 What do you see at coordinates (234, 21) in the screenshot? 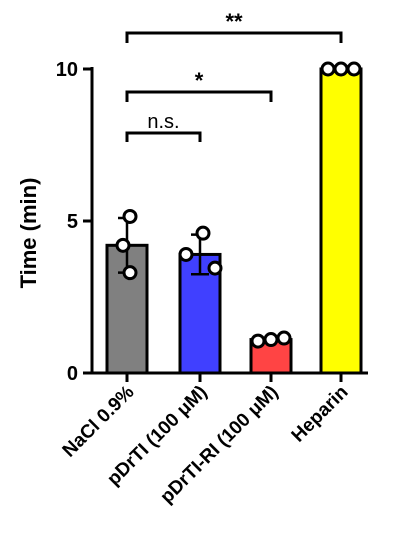
I see `significance-label: **` at bounding box center [234, 21].